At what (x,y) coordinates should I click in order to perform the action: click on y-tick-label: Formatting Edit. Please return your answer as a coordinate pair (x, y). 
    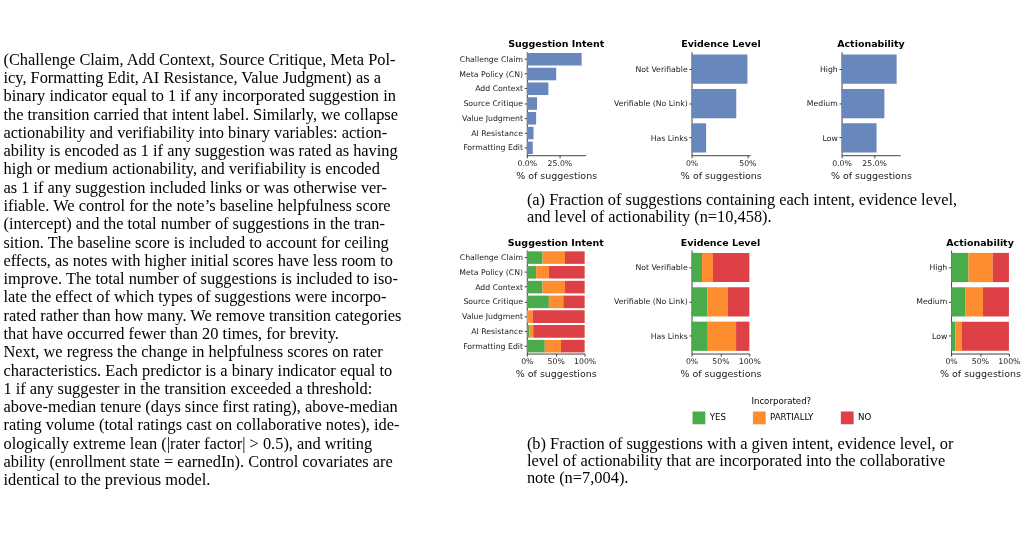
    Looking at the image, I should click on (493, 346).